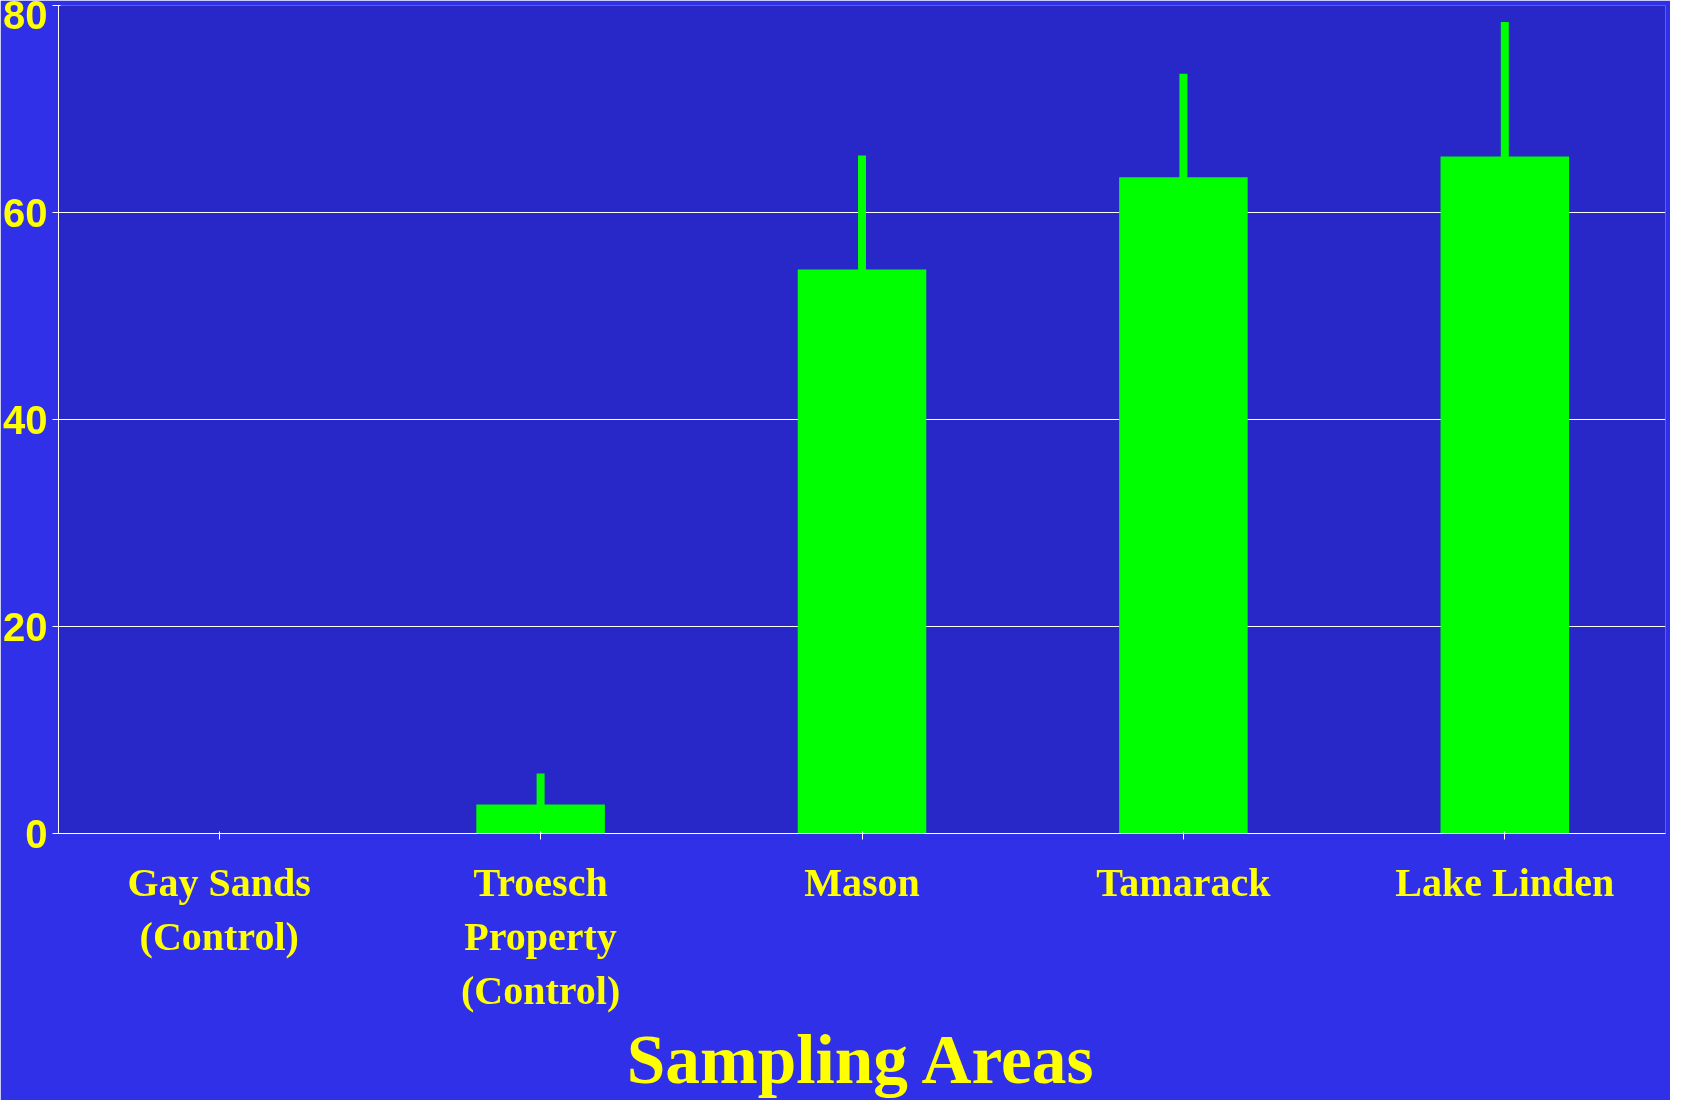 Image resolution: width=1686 pixels, height=1113 pixels. Describe the element at coordinates (860, 1059) in the screenshot. I see `x-axis-title: Sampling Areas` at that location.